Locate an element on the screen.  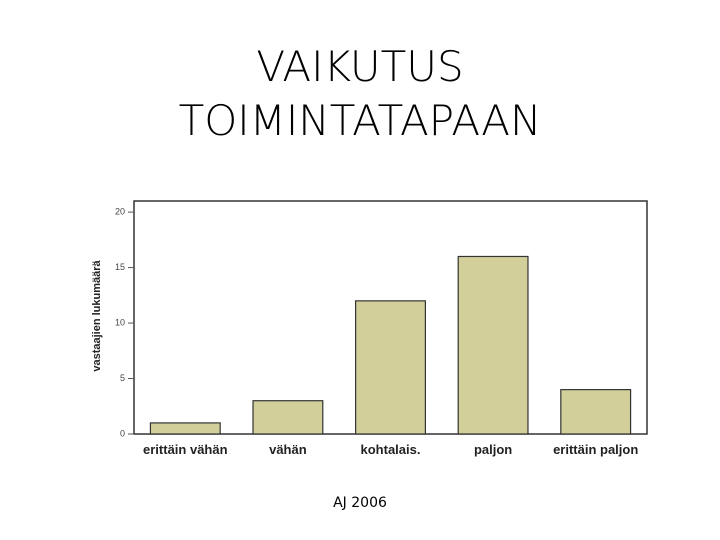
x-tick-label: kohtalais. is located at coordinates (390, 449).